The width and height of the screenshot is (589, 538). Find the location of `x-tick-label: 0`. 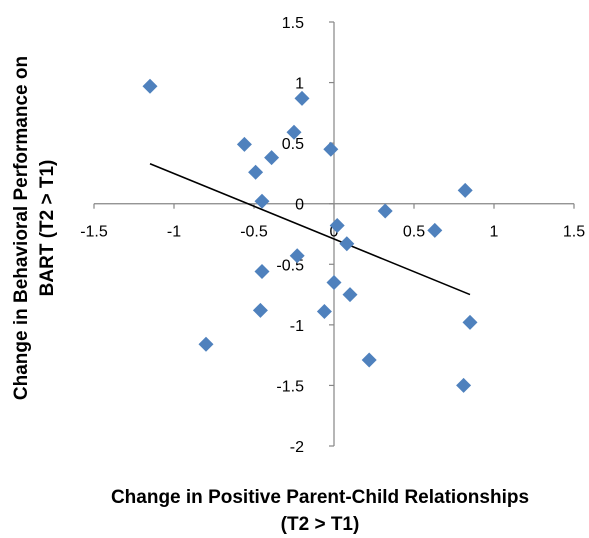

x-tick-label: 0 is located at coordinates (334, 232).